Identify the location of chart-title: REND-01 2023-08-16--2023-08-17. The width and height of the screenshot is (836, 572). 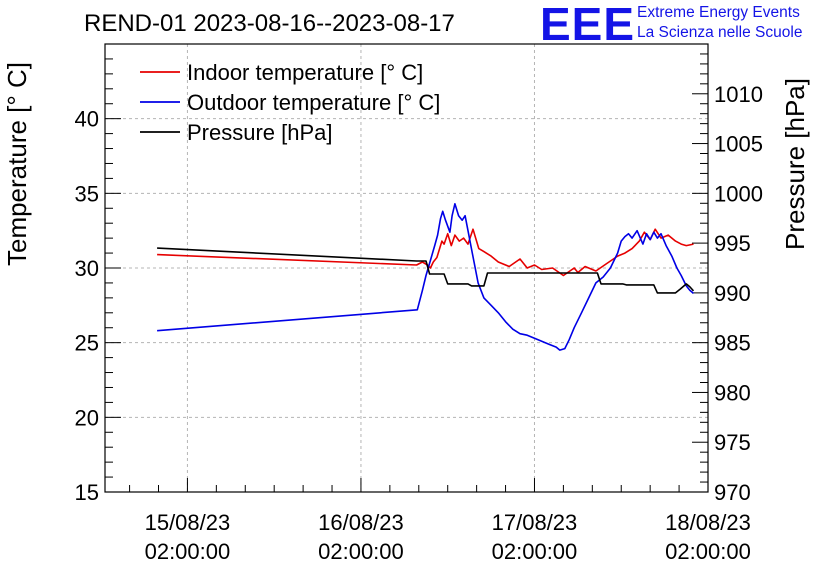
(269, 23).